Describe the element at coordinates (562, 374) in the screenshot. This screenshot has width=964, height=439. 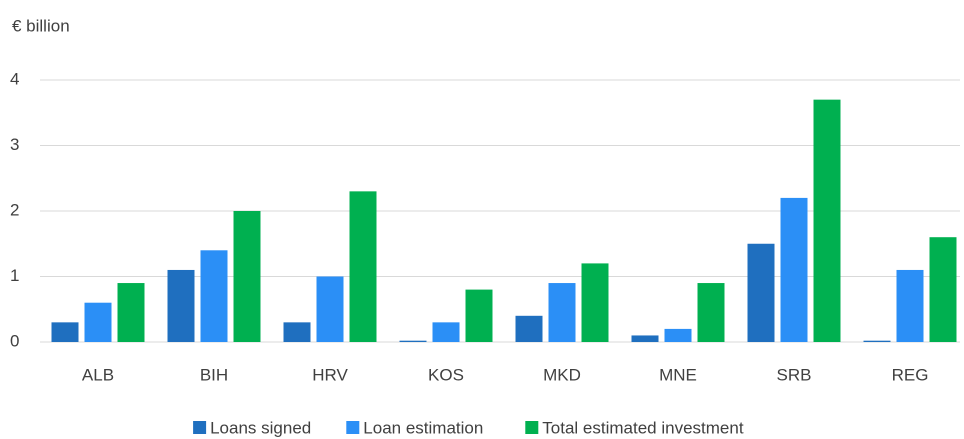
I see `x-tick-label: MKD` at that location.